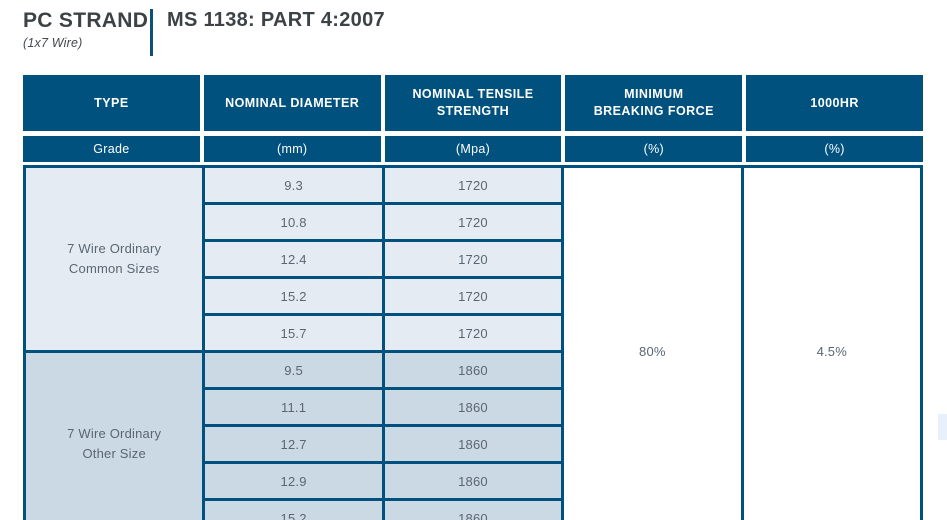 This screenshot has width=947, height=520. I want to click on diameter-cell: 10.8, so click(293, 222).